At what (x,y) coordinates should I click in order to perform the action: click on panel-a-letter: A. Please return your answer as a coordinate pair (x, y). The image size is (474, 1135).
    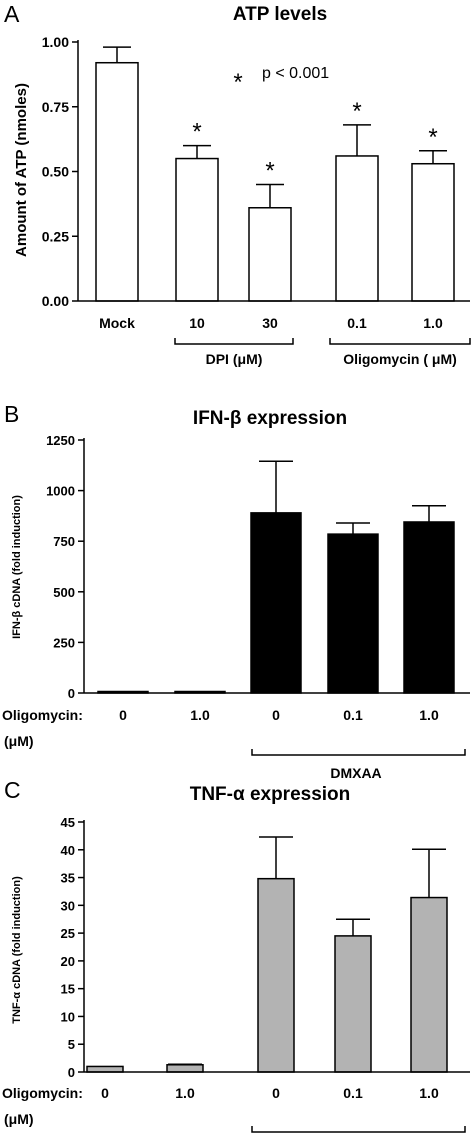
    Looking at the image, I should click on (12, 14).